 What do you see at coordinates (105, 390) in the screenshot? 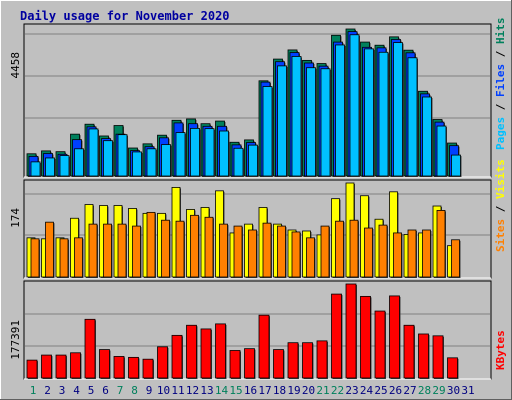
I see `day-label-6: 6` at bounding box center [105, 390].